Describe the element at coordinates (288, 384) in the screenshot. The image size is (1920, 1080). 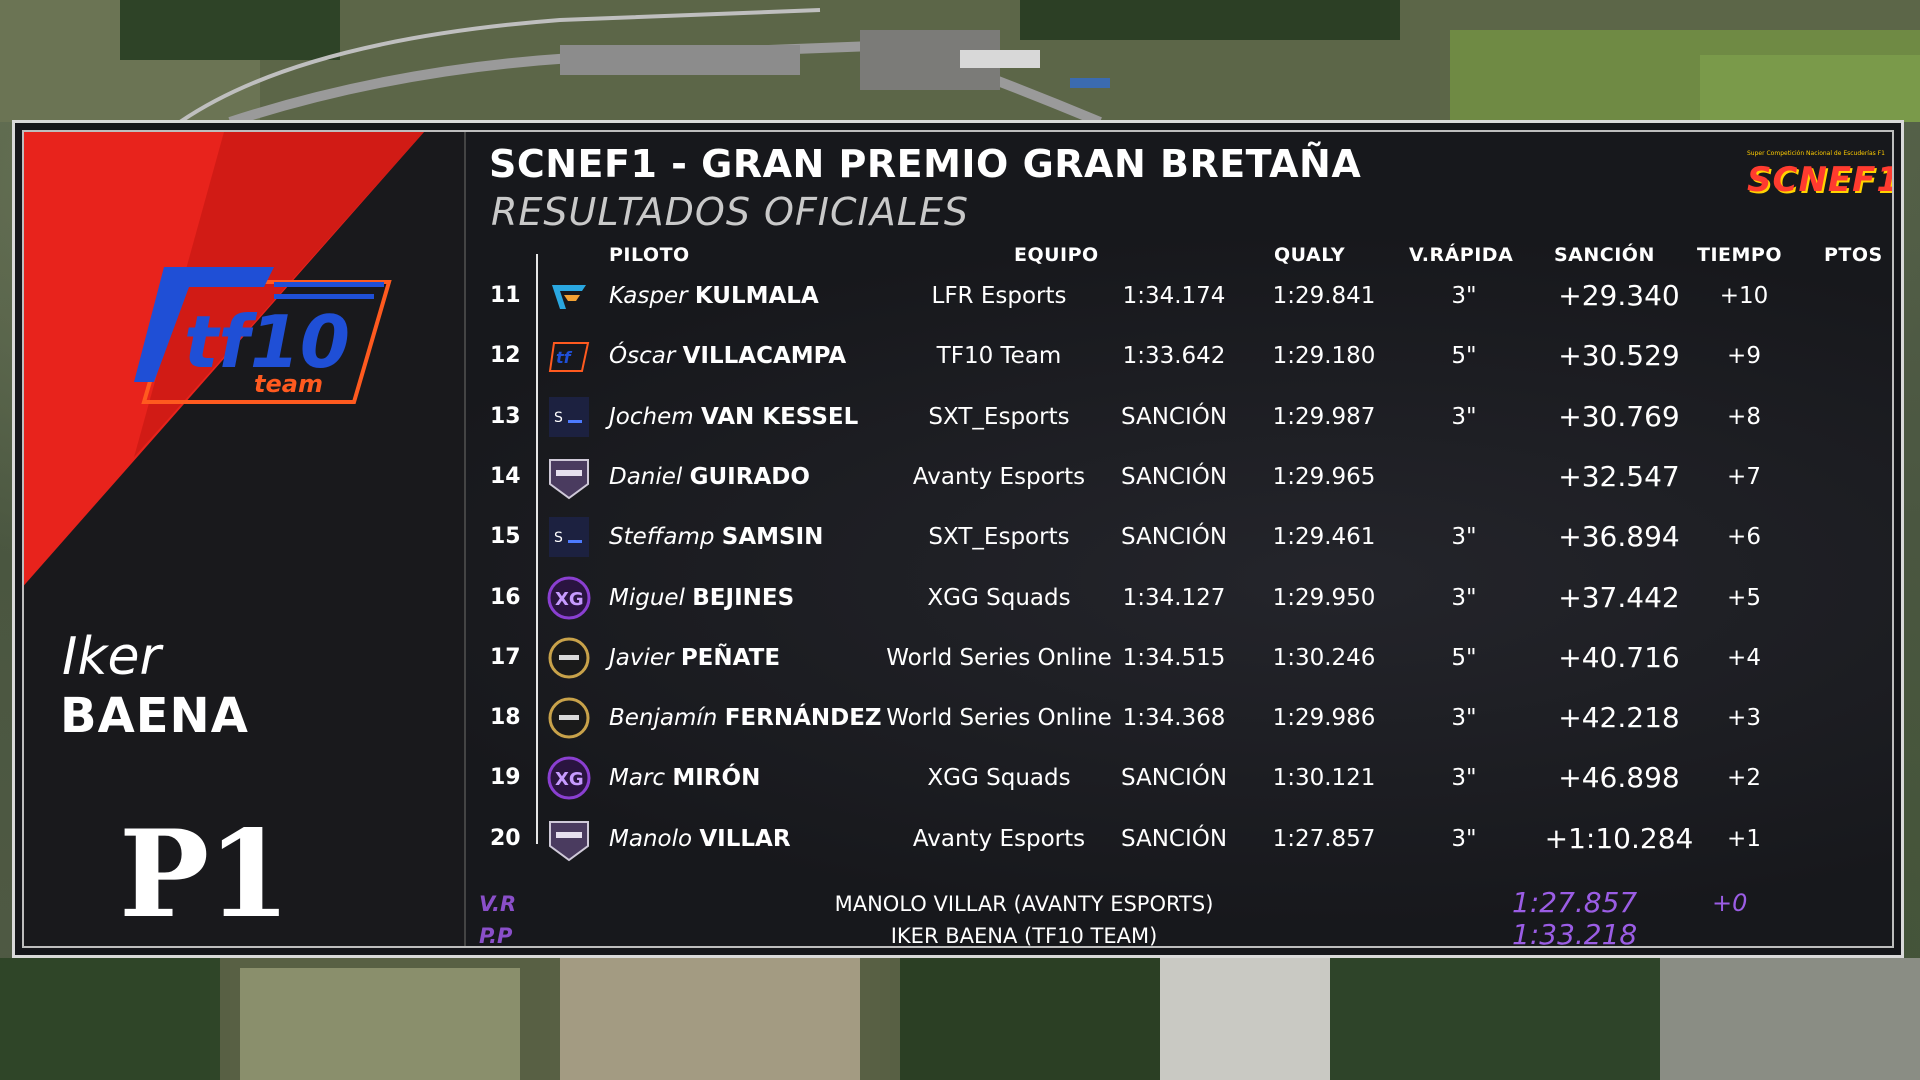
I see `svg-text: team` at that location.